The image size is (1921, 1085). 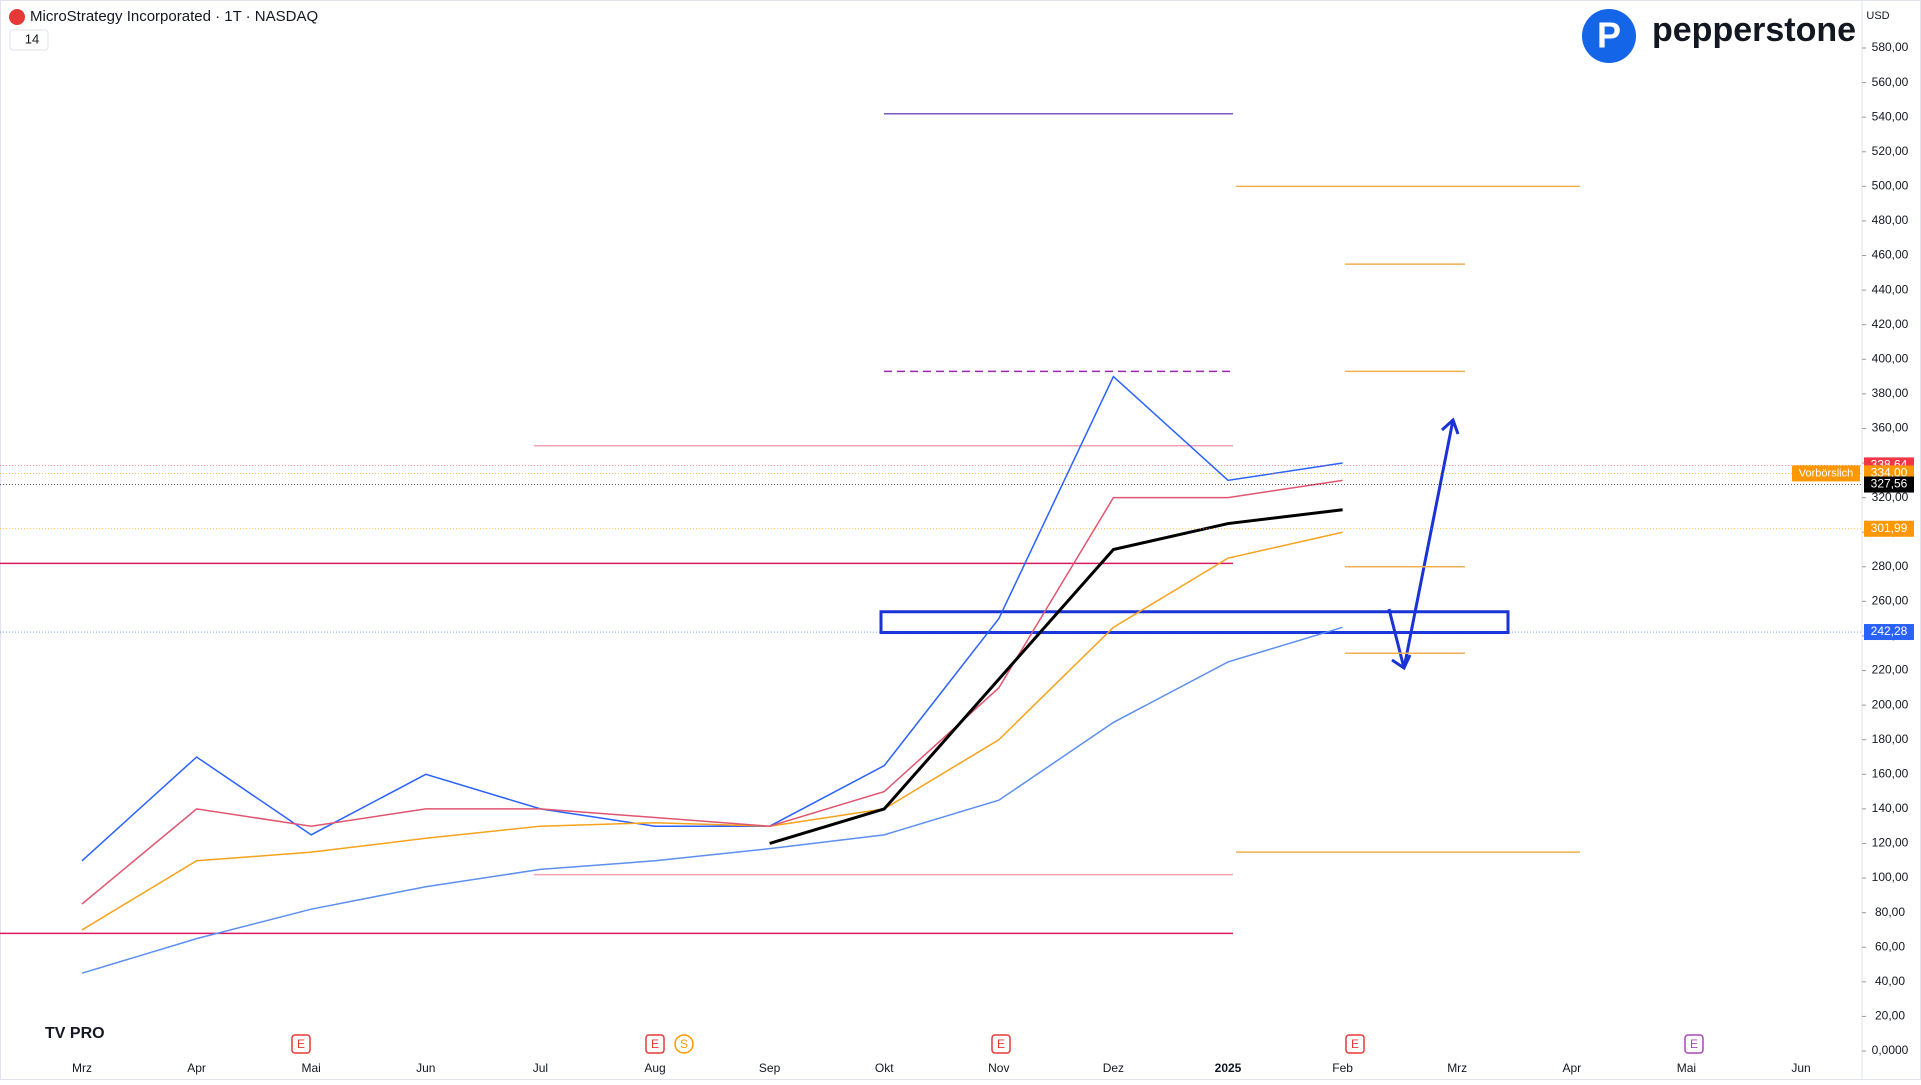 I want to click on currency: USD, so click(x=1877, y=16).